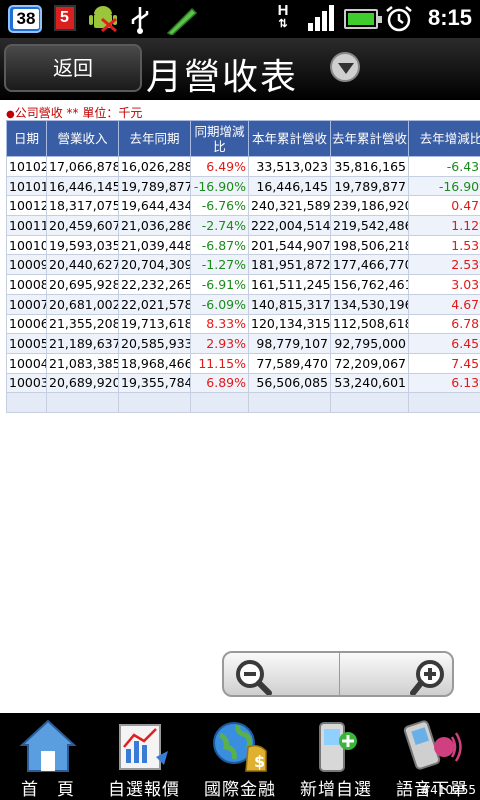  Describe the element at coordinates (369, 343) in the screenshot. I see `table-cell: 92,795,000` at that location.